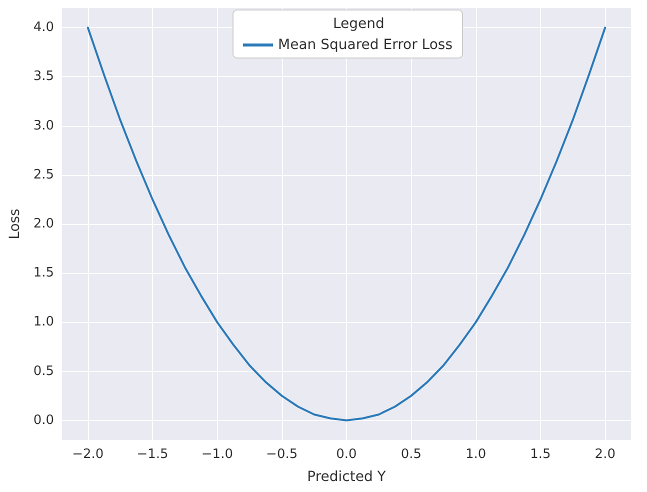  I want to click on y-tick-label: 1.0, so click(43, 322).